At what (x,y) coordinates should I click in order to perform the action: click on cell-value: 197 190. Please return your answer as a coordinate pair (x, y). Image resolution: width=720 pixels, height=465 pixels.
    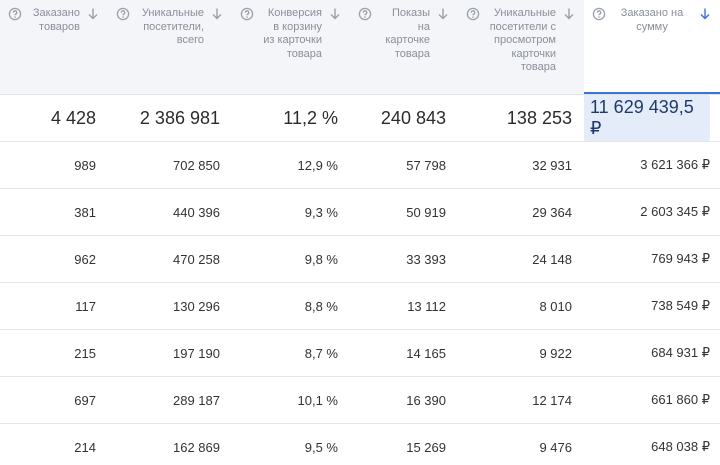
    Looking at the image, I should click on (196, 353).